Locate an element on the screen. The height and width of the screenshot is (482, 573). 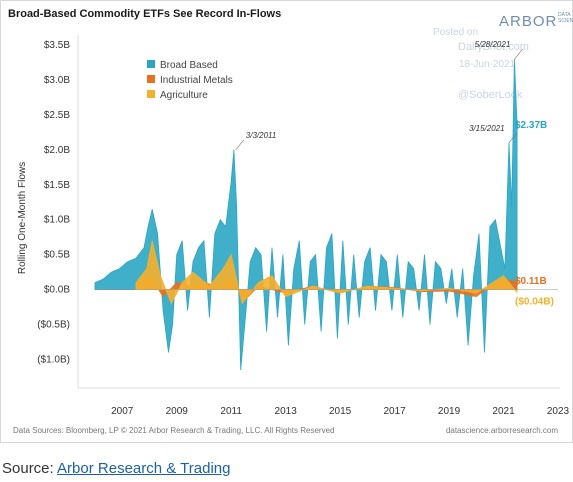
source-link: Arbor Research & Trading is located at coordinates (144, 468).